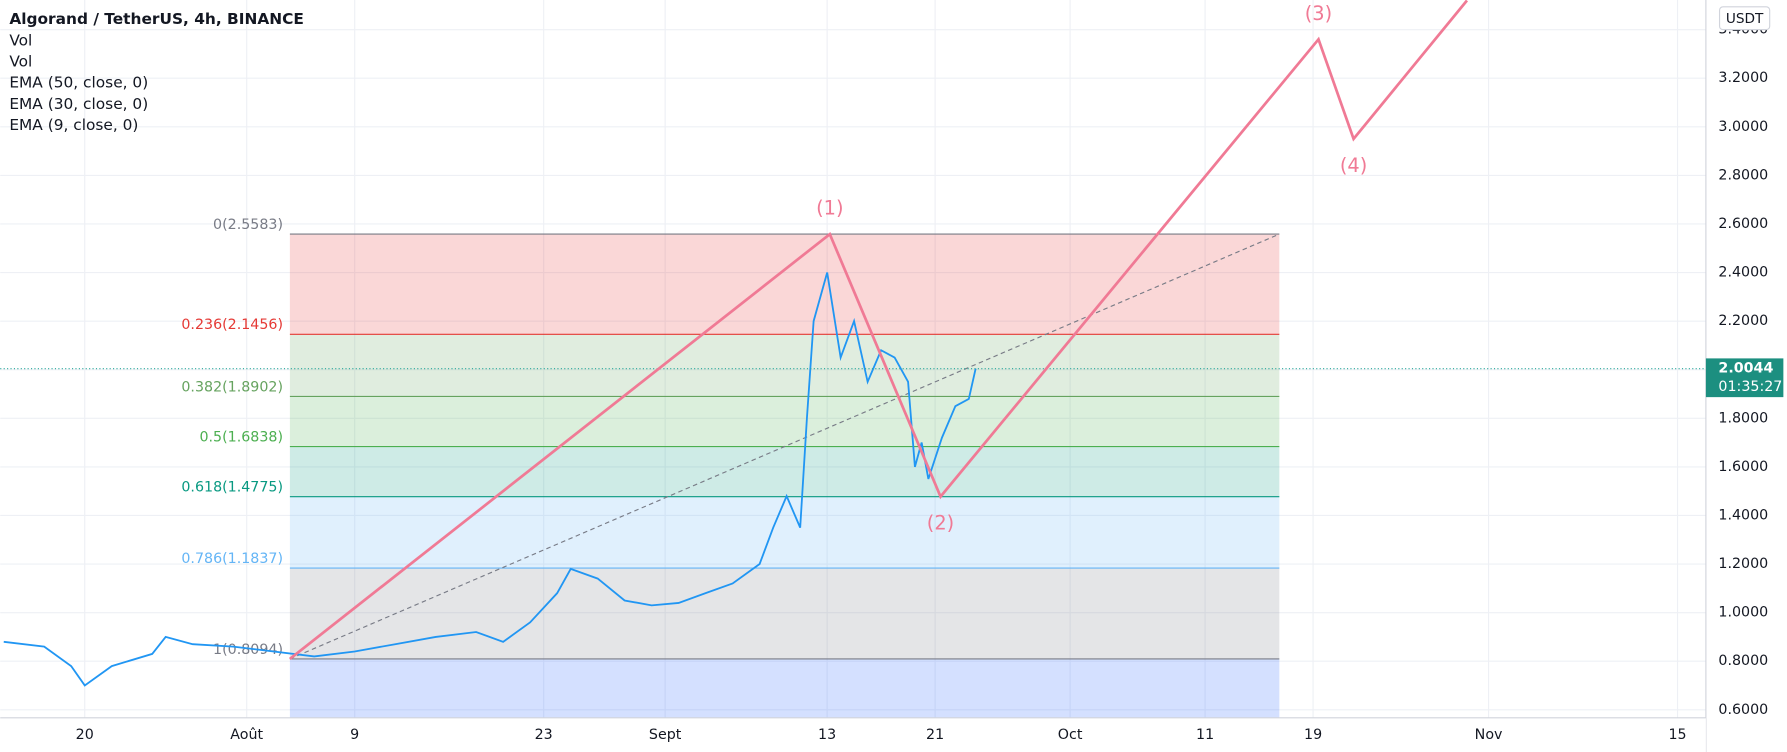 Image resolution: width=1787 pixels, height=752 pixels. I want to click on fib-label: 1(0.8094), so click(248, 650).